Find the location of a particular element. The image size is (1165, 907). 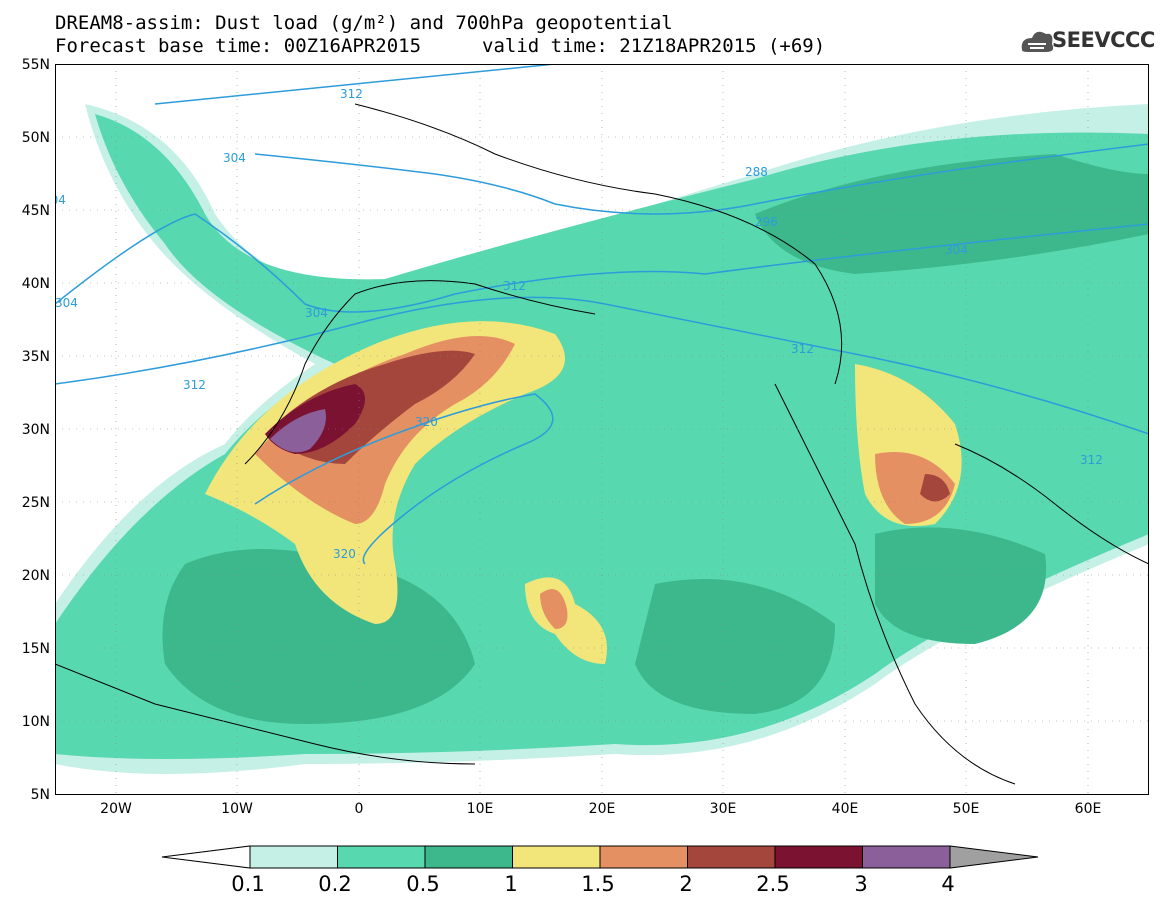

colorbar-cells is located at coordinates (600, 857).